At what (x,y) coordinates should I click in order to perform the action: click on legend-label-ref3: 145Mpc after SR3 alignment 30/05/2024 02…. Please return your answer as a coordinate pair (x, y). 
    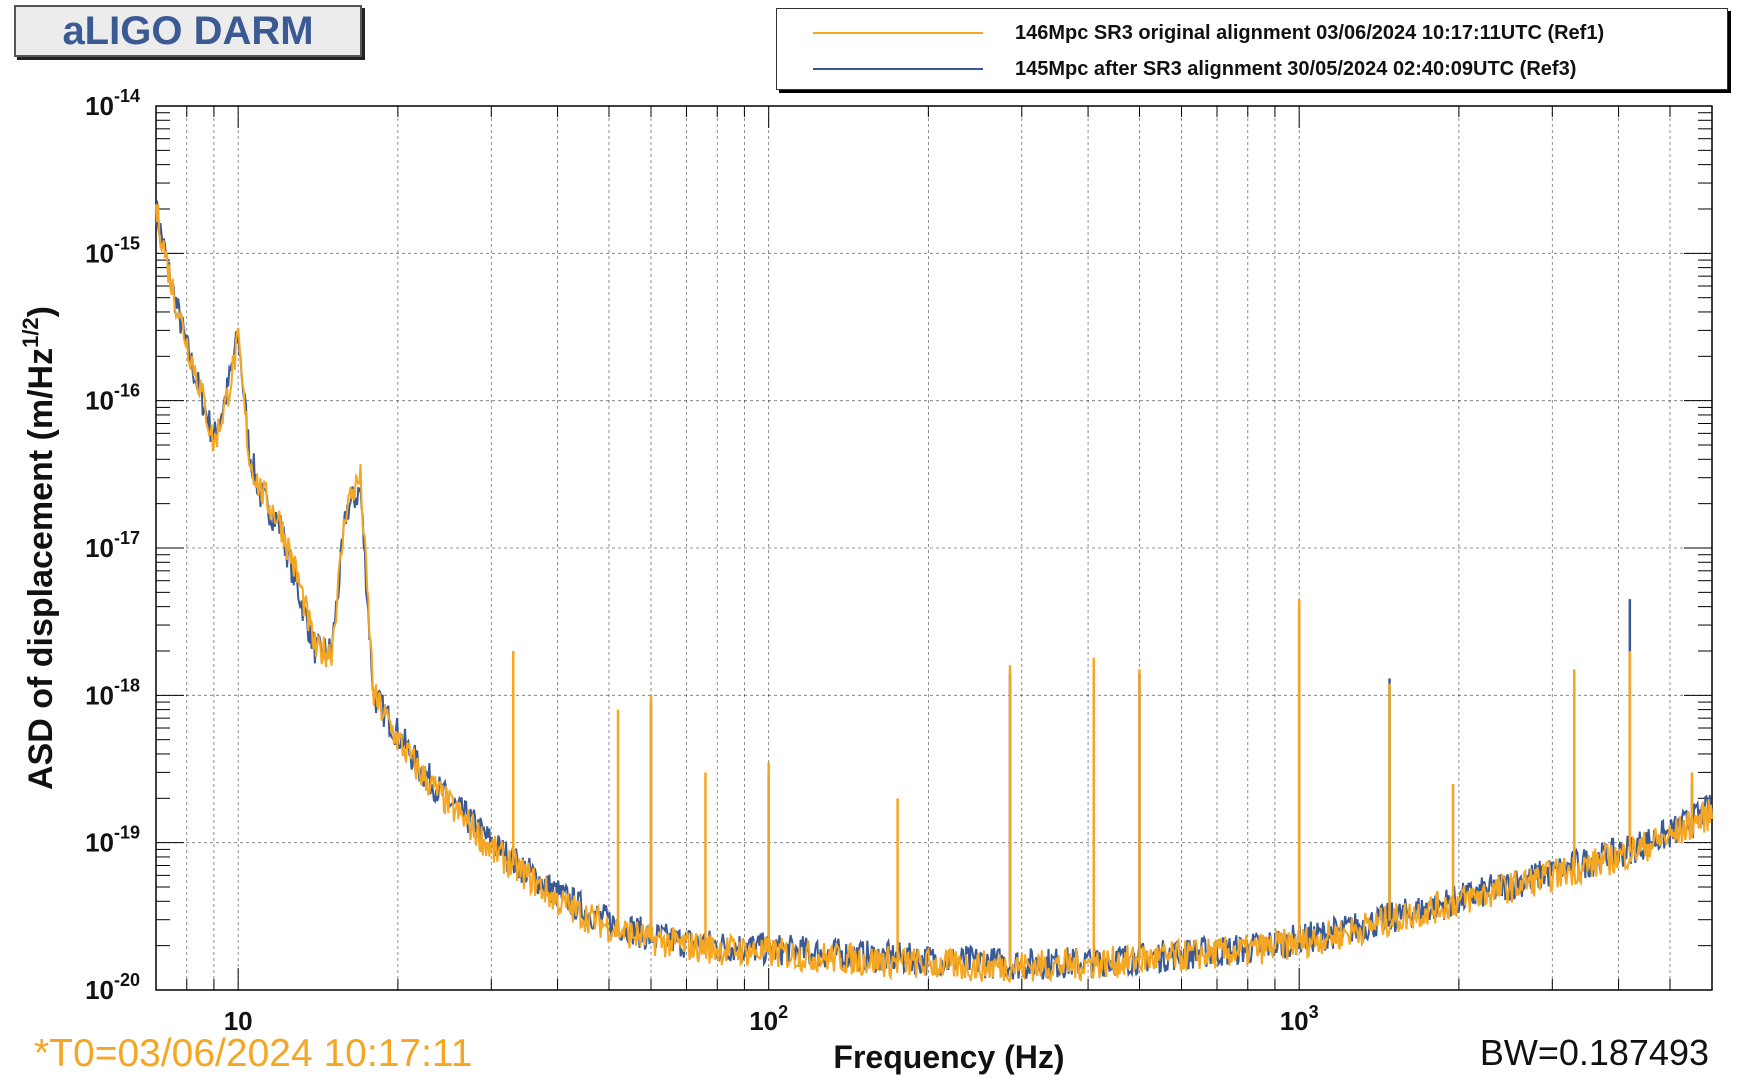
    Looking at the image, I should click on (1296, 68).